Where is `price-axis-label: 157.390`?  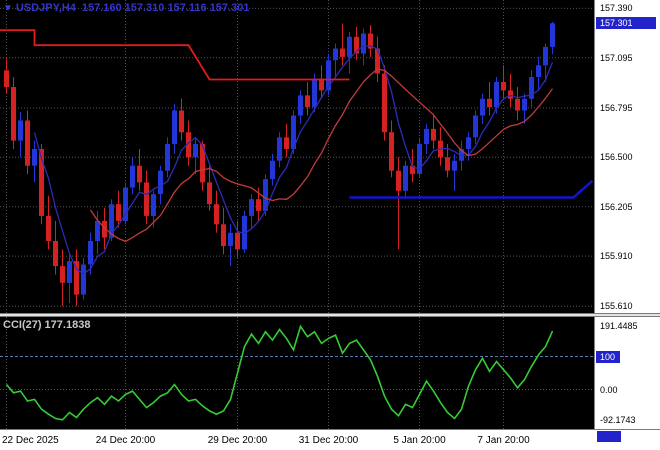 price-axis-label: 157.390 is located at coordinates (616, 8).